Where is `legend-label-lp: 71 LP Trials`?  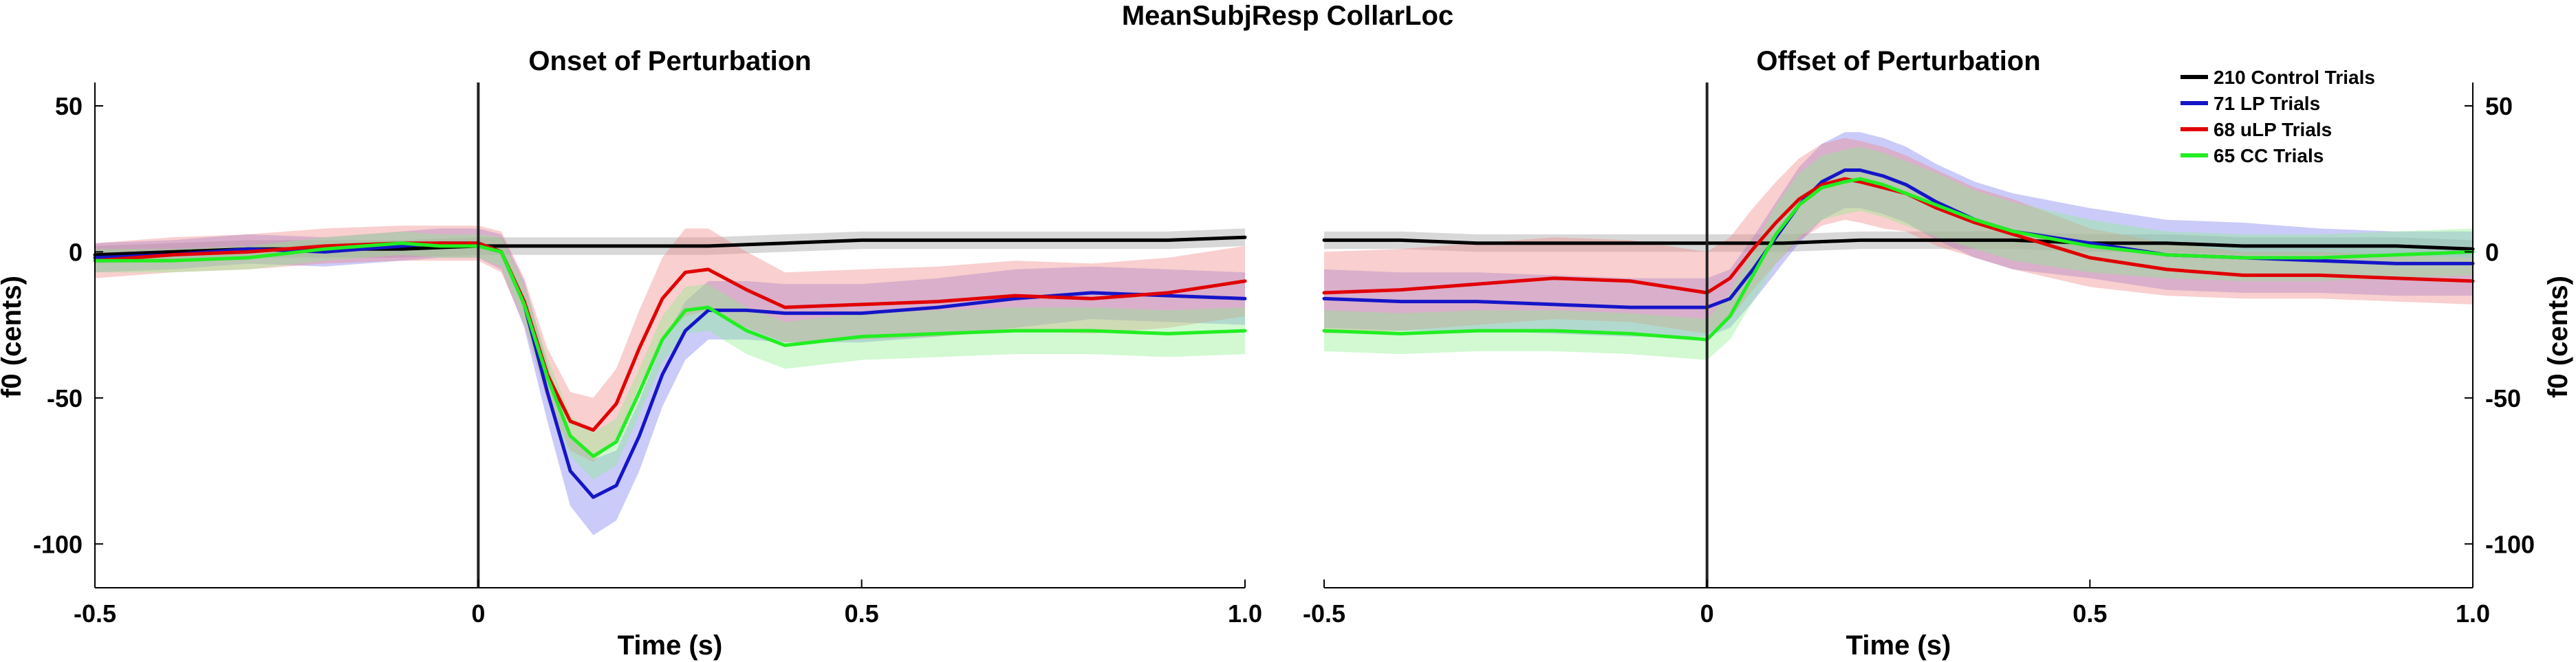 legend-label-lp: 71 LP Trials is located at coordinates (2267, 103).